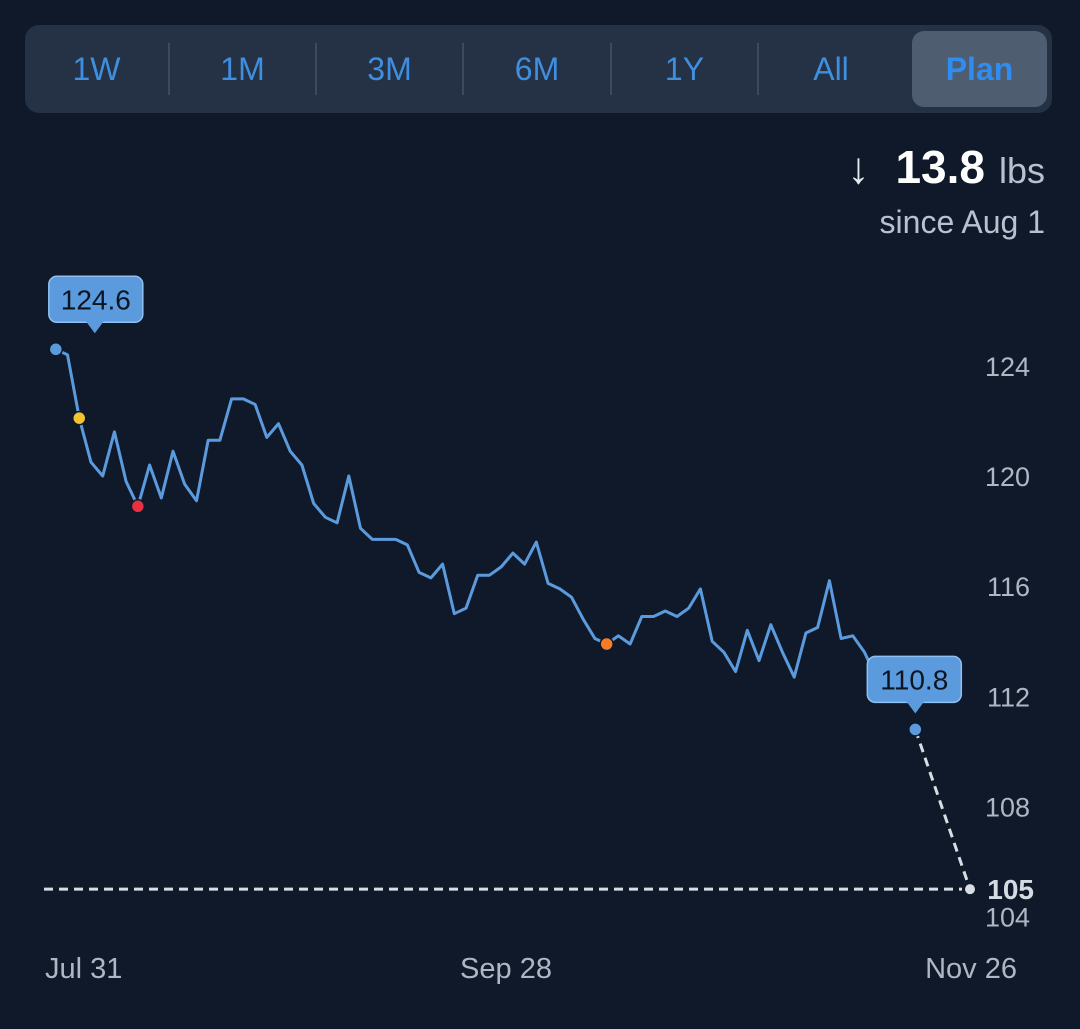  What do you see at coordinates (1021, 170) in the screenshot?
I see `weight-unit: lbs` at bounding box center [1021, 170].